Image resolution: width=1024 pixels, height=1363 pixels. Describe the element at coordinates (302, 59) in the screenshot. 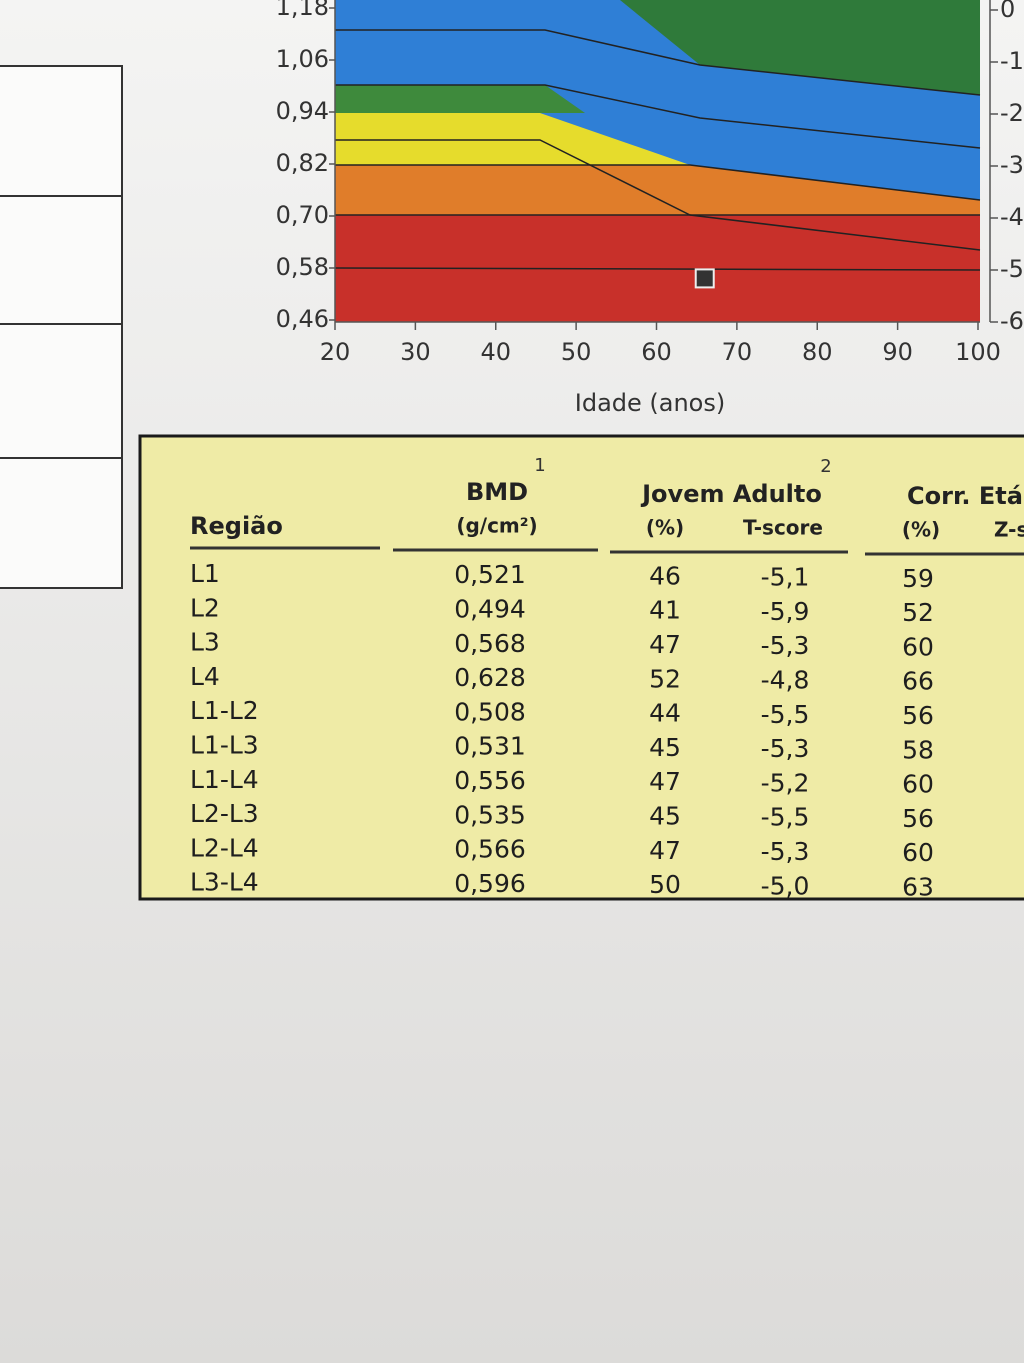

I see `y-tick-label: 1,06` at that location.